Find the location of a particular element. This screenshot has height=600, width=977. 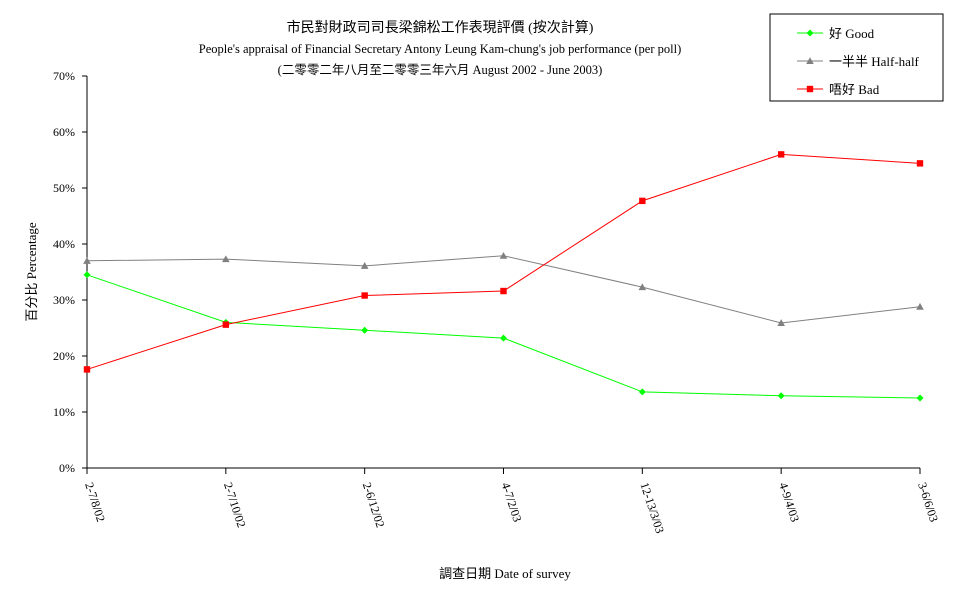

y-tick-labels: 0% 10% 20% 30% 40% 50% 60% 70% is located at coordinates (64, 272).